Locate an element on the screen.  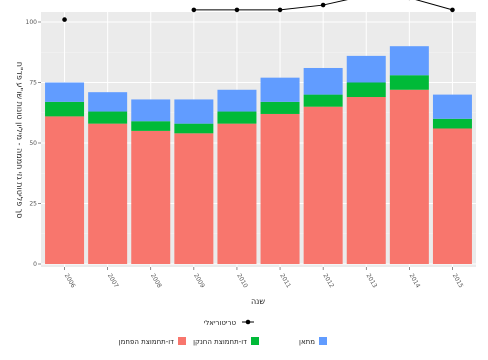
x-tick-label: 2010 is located at coordinates (242, 281).